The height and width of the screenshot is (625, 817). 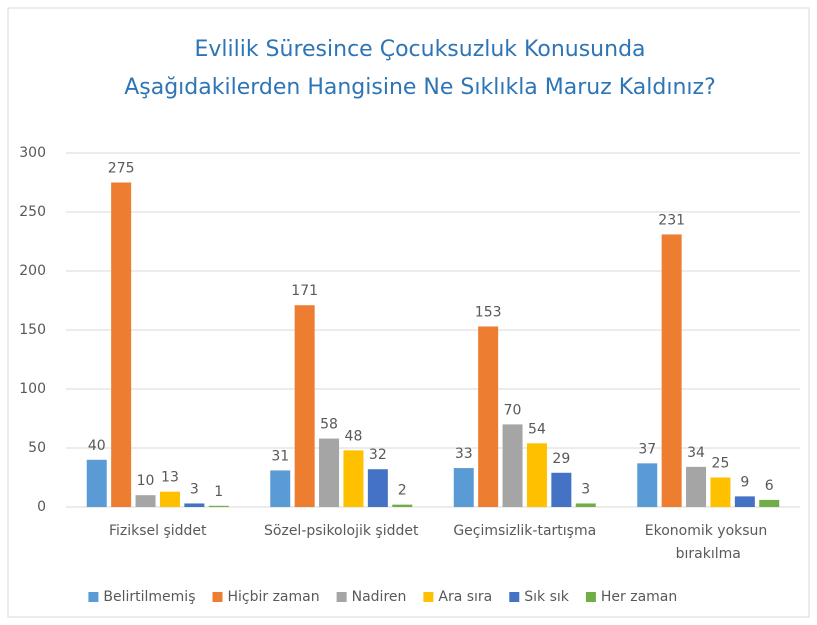 I want to click on y-tick-label: 250, so click(x=32, y=212).